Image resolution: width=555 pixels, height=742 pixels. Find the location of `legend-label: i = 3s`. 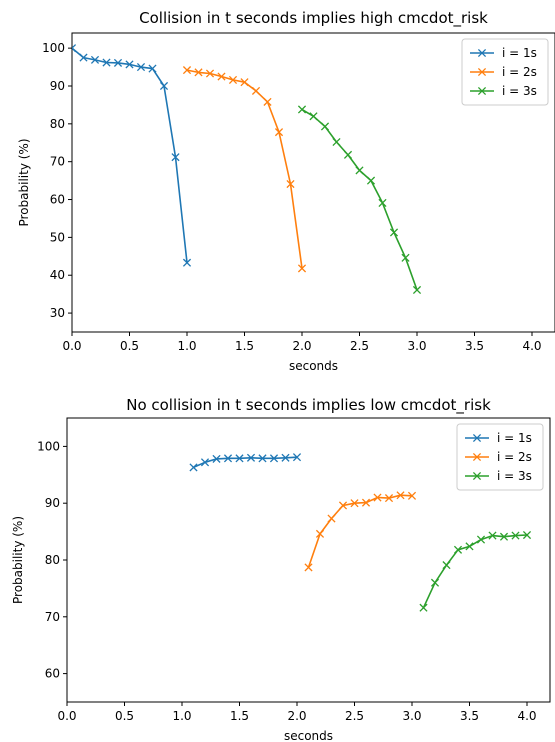

legend-label: i = 3s is located at coordinates (519, 91).